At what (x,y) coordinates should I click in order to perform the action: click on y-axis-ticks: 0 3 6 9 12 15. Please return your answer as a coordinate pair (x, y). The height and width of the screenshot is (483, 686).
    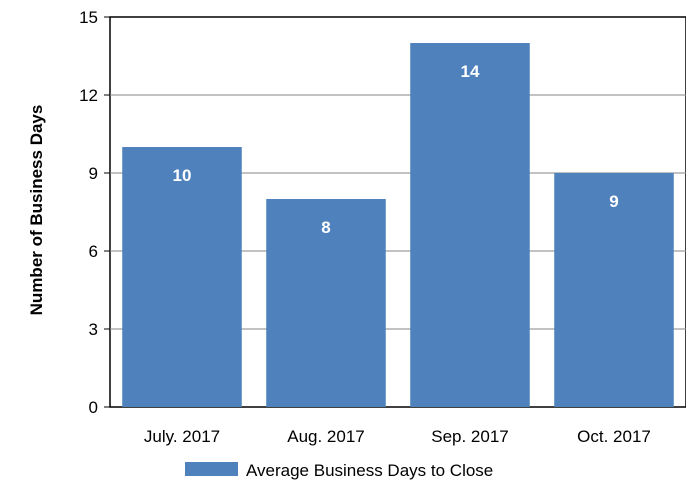
    Looking at the image, I should click on (94, 212).